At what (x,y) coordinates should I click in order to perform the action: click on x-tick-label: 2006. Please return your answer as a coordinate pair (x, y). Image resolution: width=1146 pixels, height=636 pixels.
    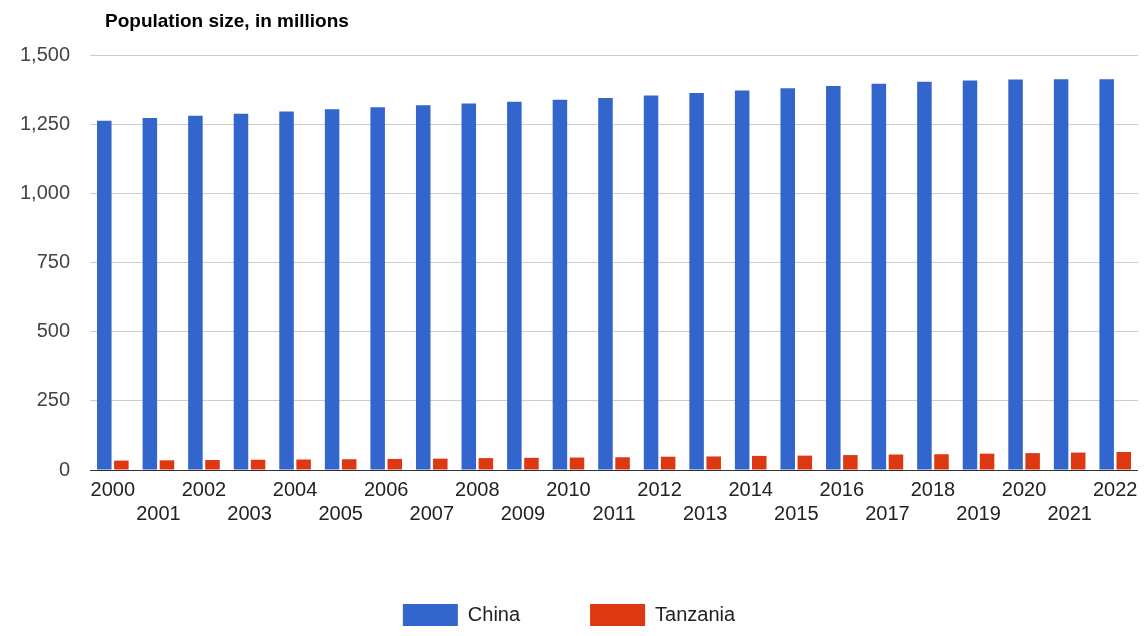
    Looking at the image, I should click on (386, 488).